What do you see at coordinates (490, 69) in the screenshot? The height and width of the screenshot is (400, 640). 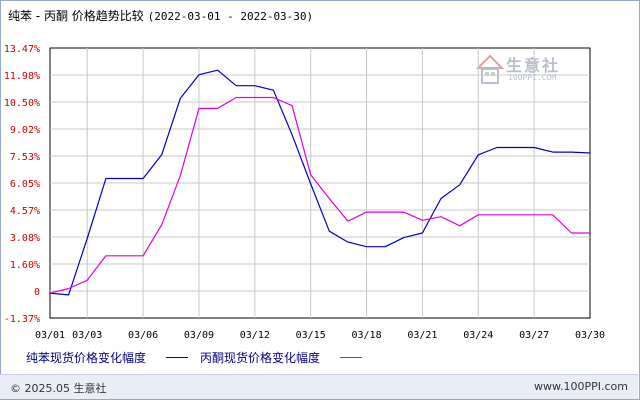 I see `house-icon` at bounding box center [490, 69].